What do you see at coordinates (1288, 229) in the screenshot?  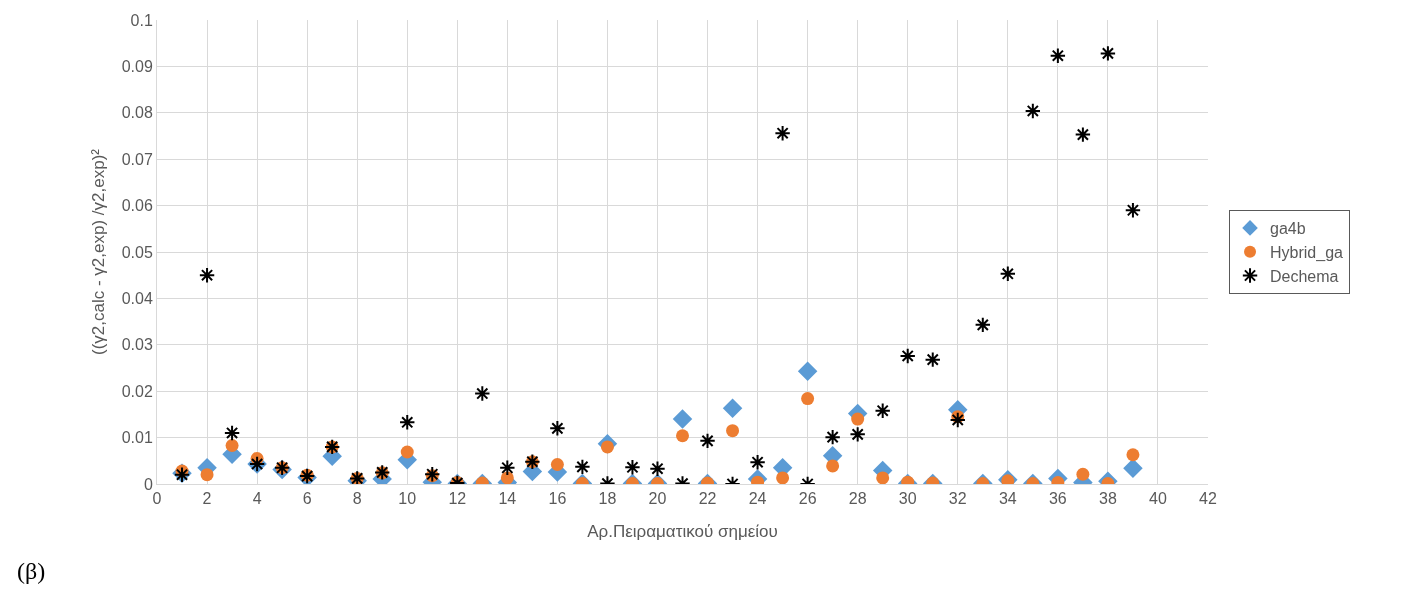 I see `legend-label: ga4b` at bounding box center [1288, 229].